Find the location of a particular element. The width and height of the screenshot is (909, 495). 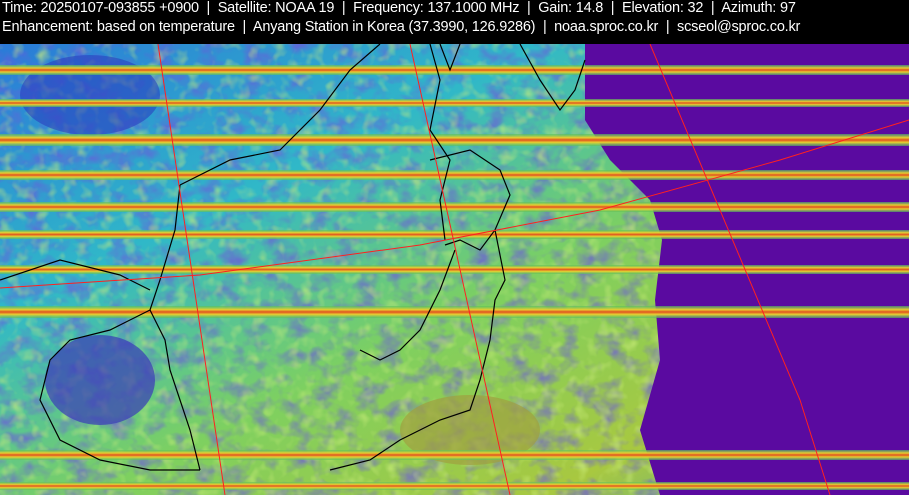

coastline-sakhalin-russia is located at coordinates (445, 142).